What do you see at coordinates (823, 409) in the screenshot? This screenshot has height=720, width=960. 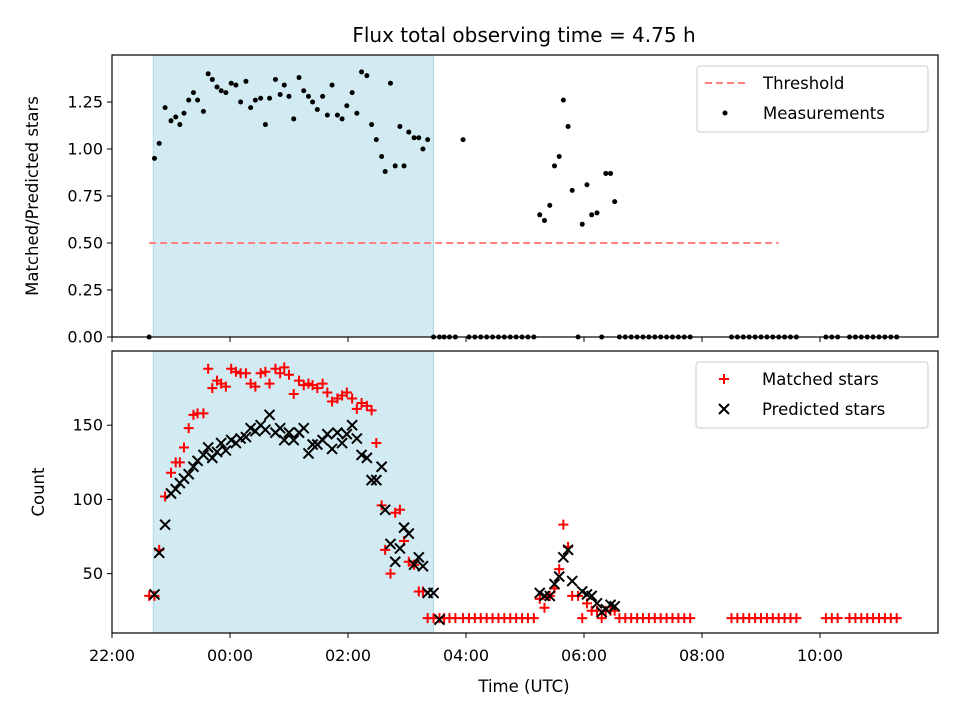 I see `legend-label: Predicted stars` at bounding box center [823, 409].